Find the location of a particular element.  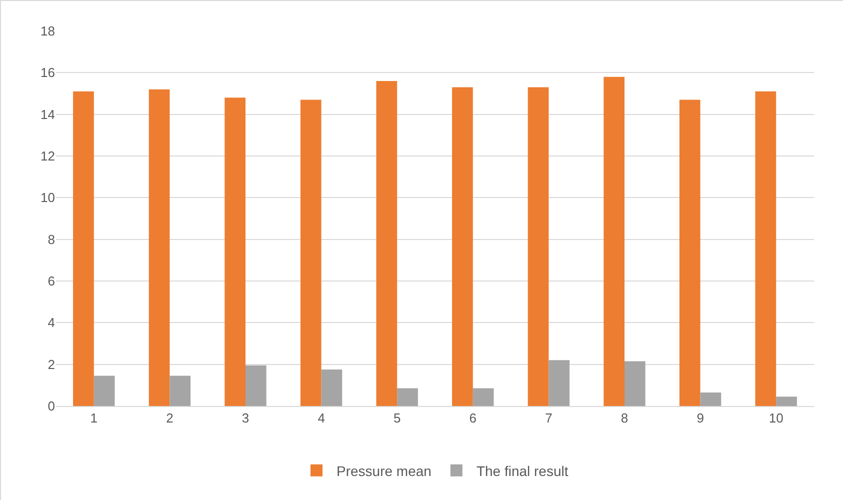

x-tick-label: 7 is located at coordinates (548, 418).